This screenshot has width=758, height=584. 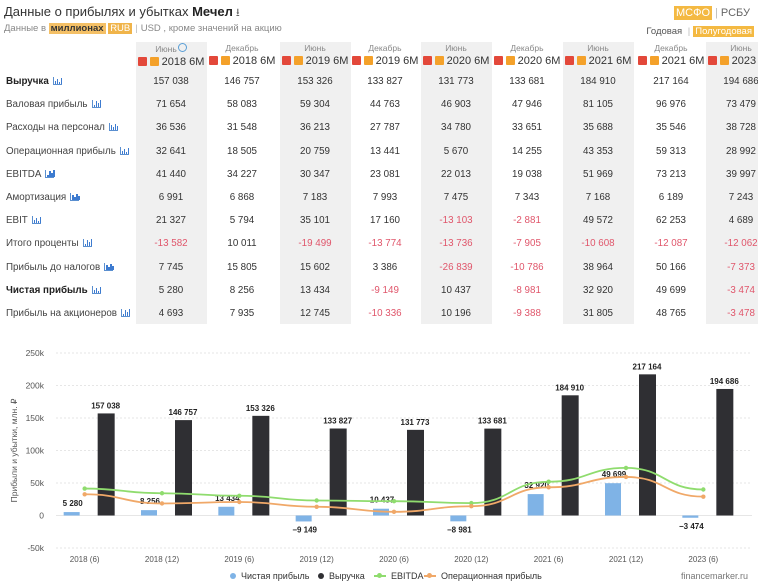 What do you see at coordinates (35, 418) in the screenshot?
I see `y-tick-label: 150k` at bounding box center [35, 418].